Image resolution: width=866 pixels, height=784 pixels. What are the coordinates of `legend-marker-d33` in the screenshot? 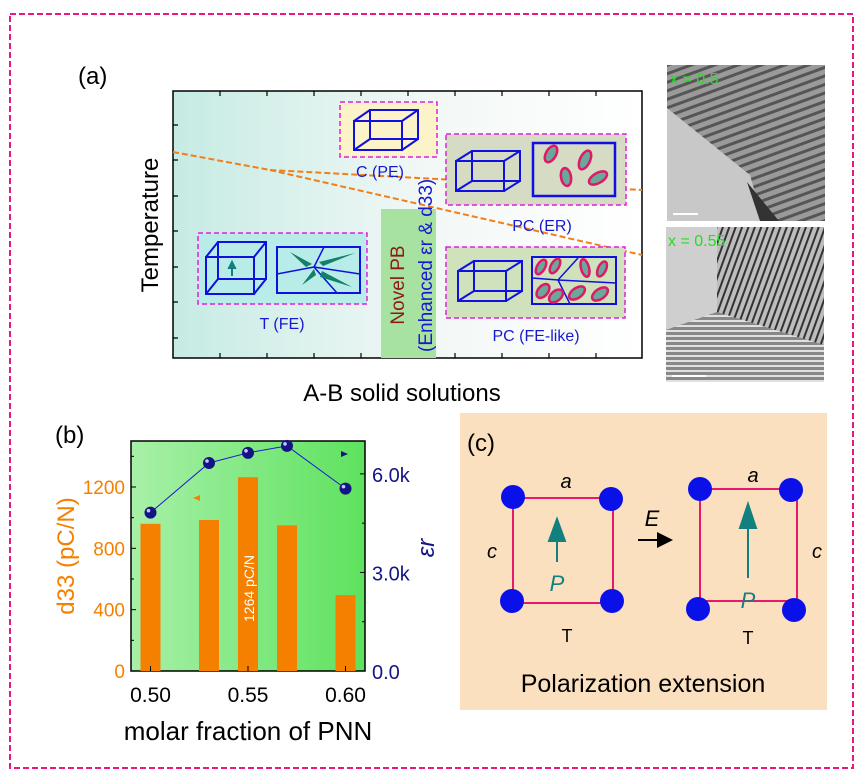 It's located at (196, 498).